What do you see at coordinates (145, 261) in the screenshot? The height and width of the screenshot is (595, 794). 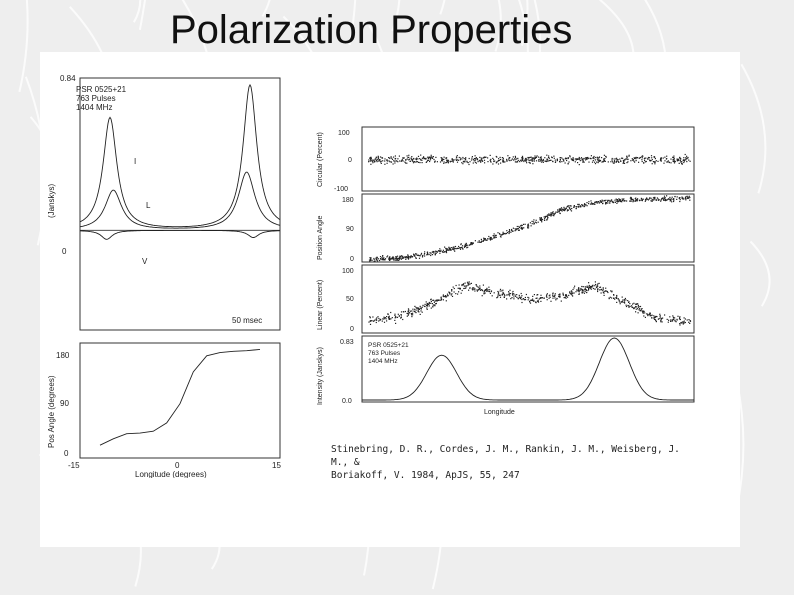 I see `curve-label-v: V` at bounding box center [145, 261].